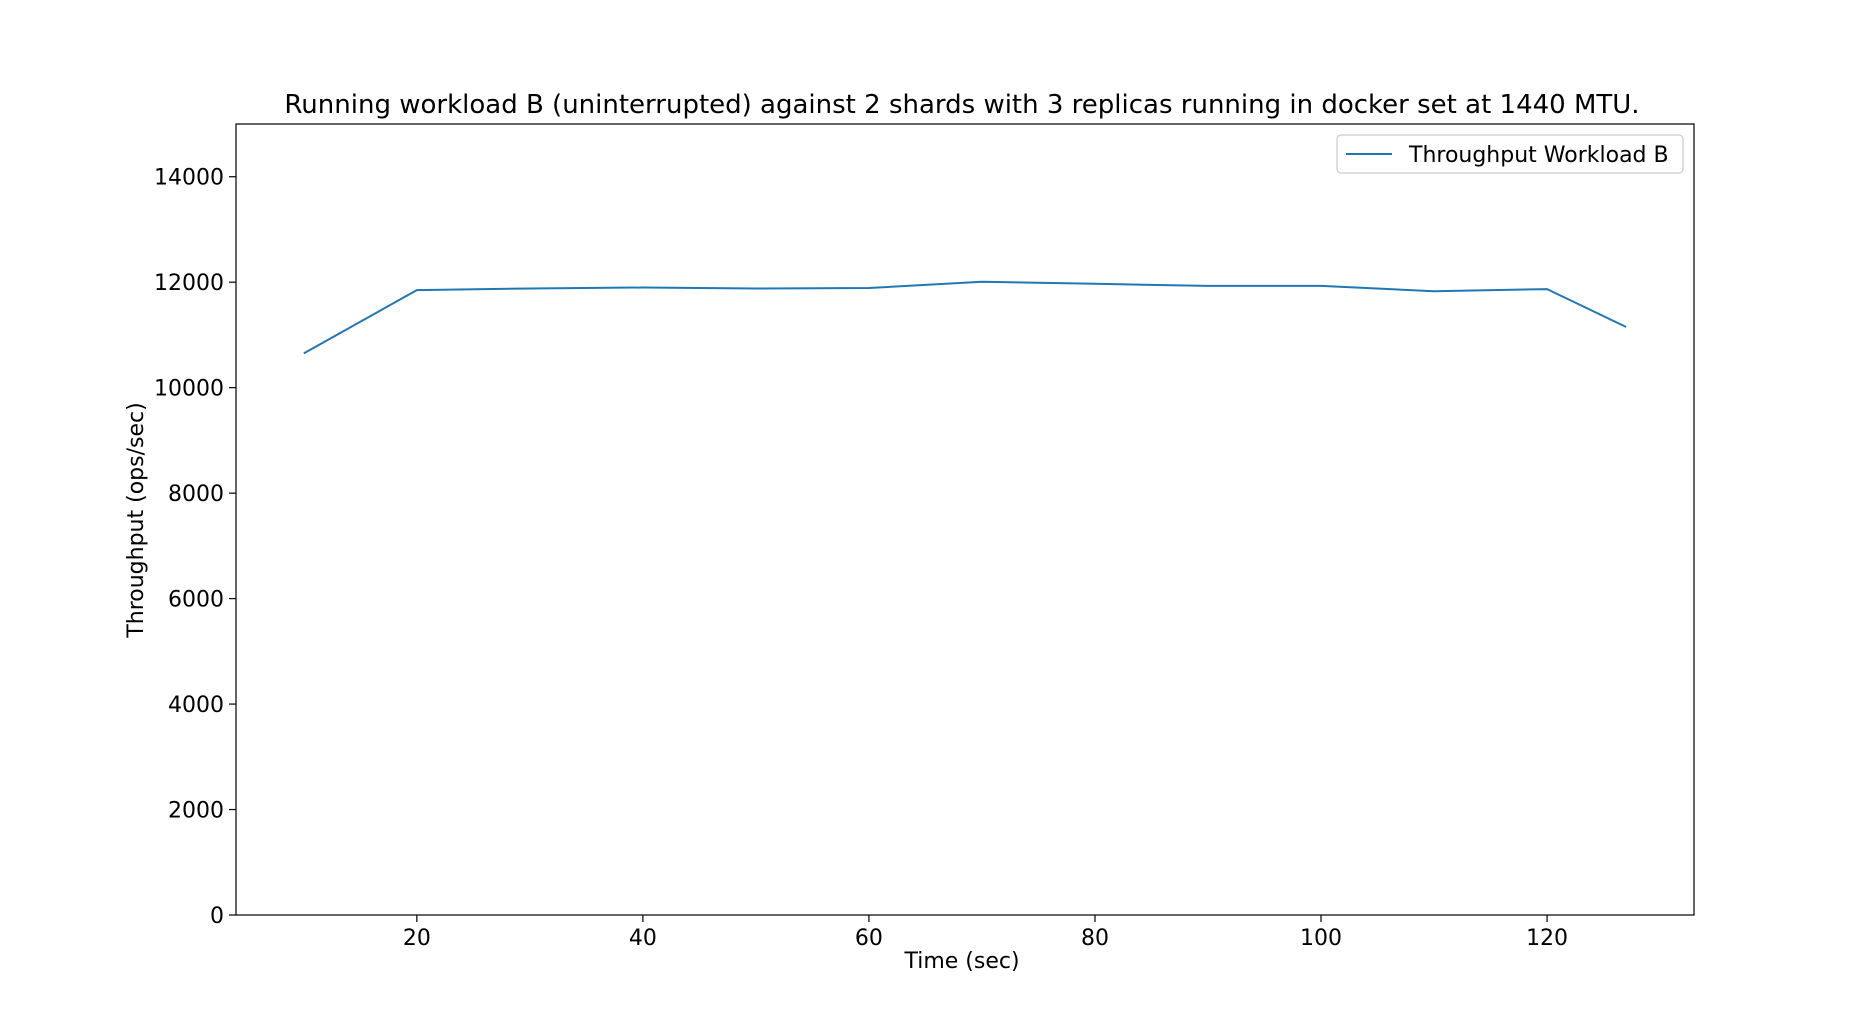  Describe the element at coordinates (196, 494) in the screenshot. I see `y-tick-label: 8000` at that location.